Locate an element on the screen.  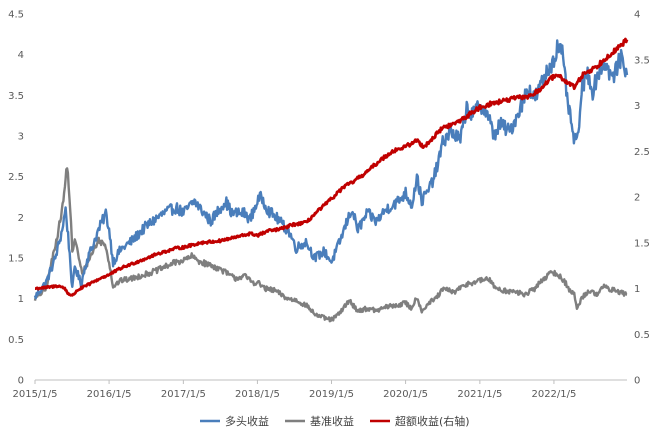
y-right-tick-label: 2.5 is located at coordinates (642, 152).